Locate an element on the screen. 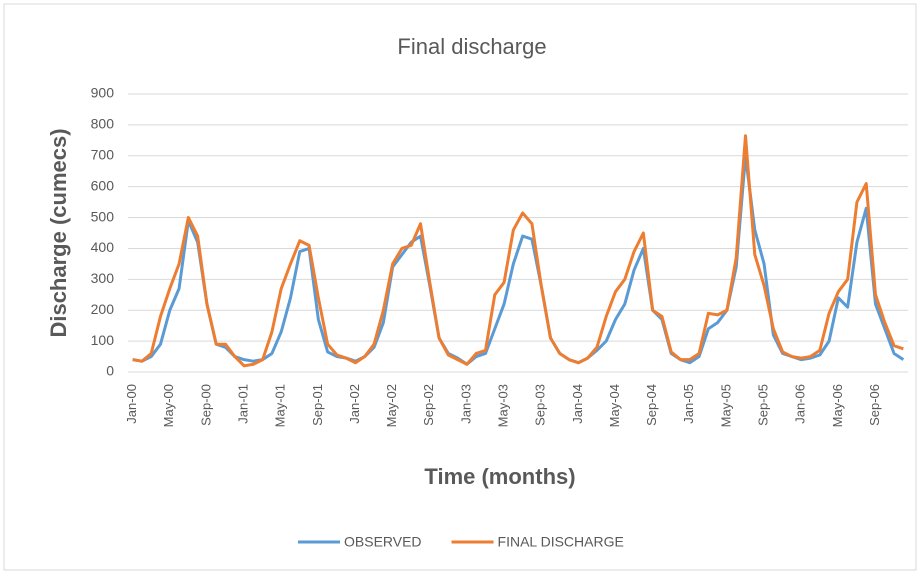  y-tick-label: 0 is located at coordinates (110, 371).